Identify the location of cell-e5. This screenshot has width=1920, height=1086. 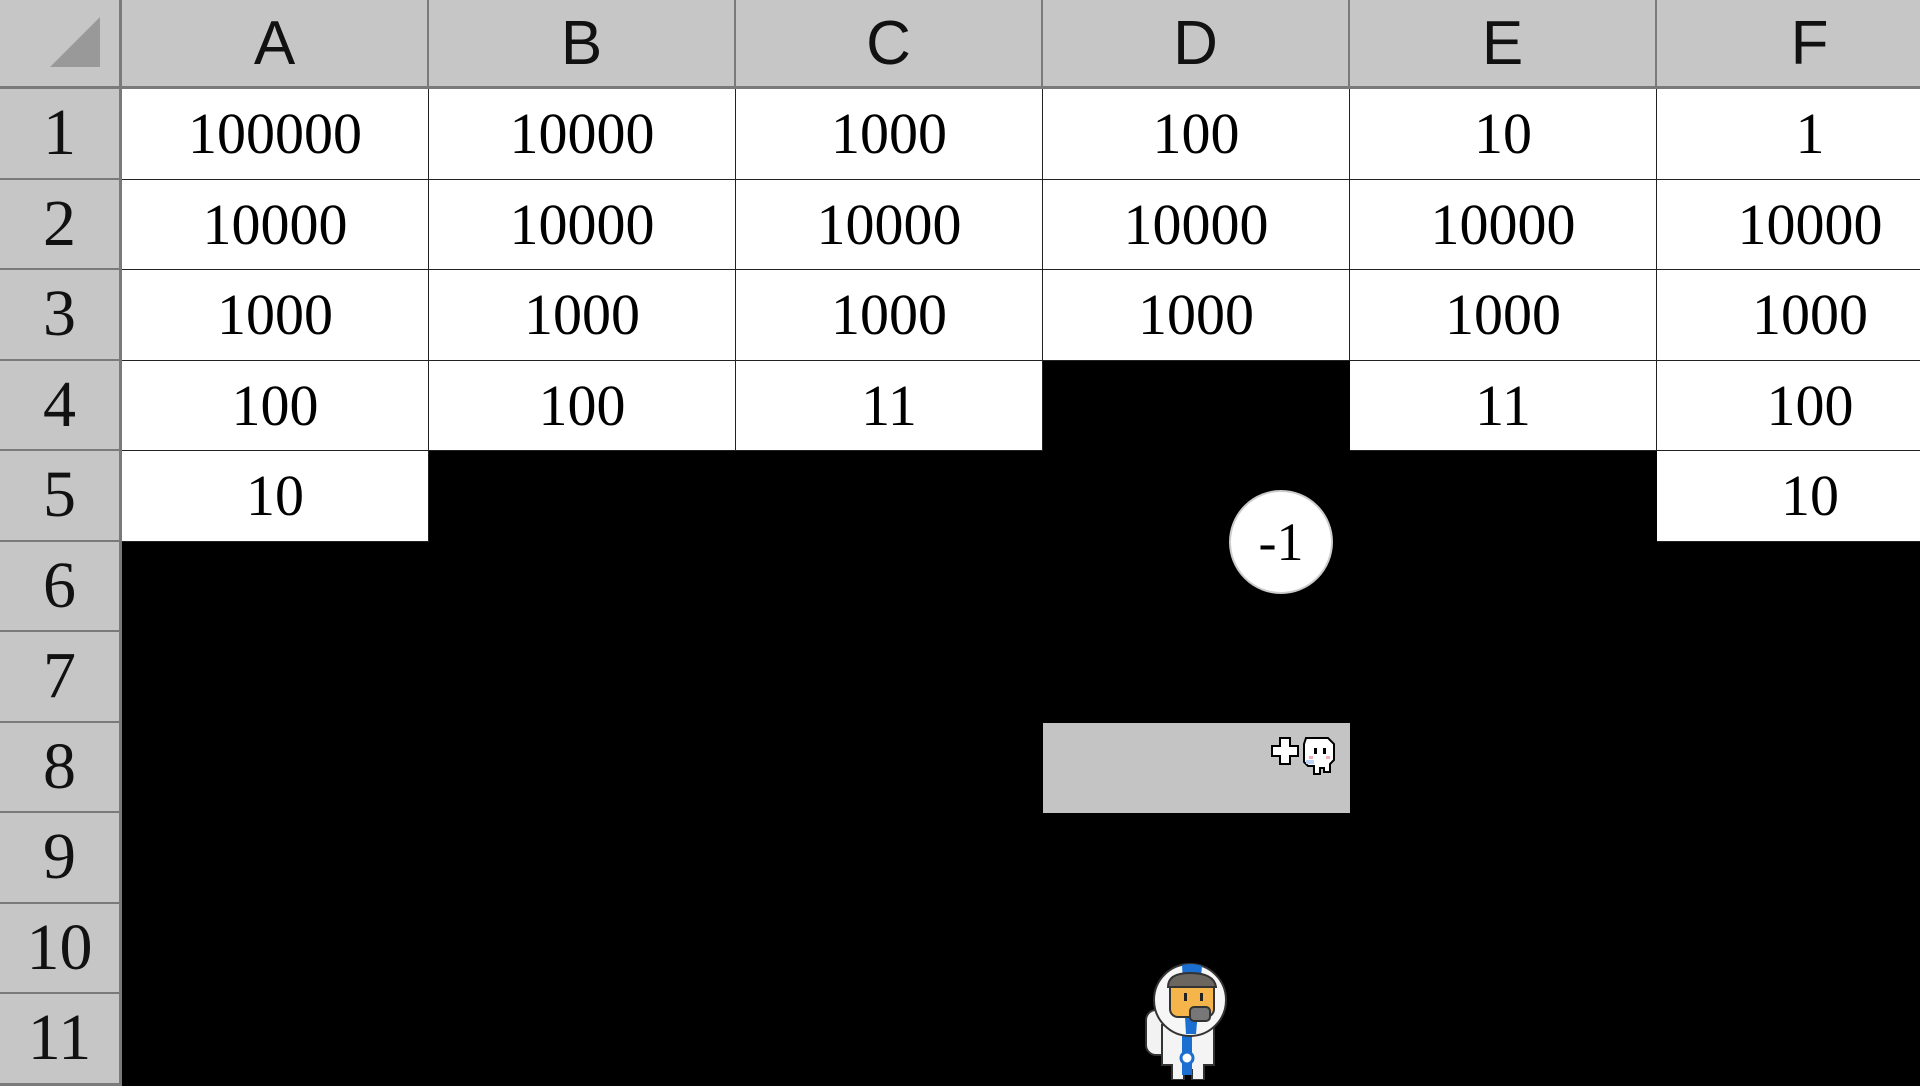
(1504, 497).